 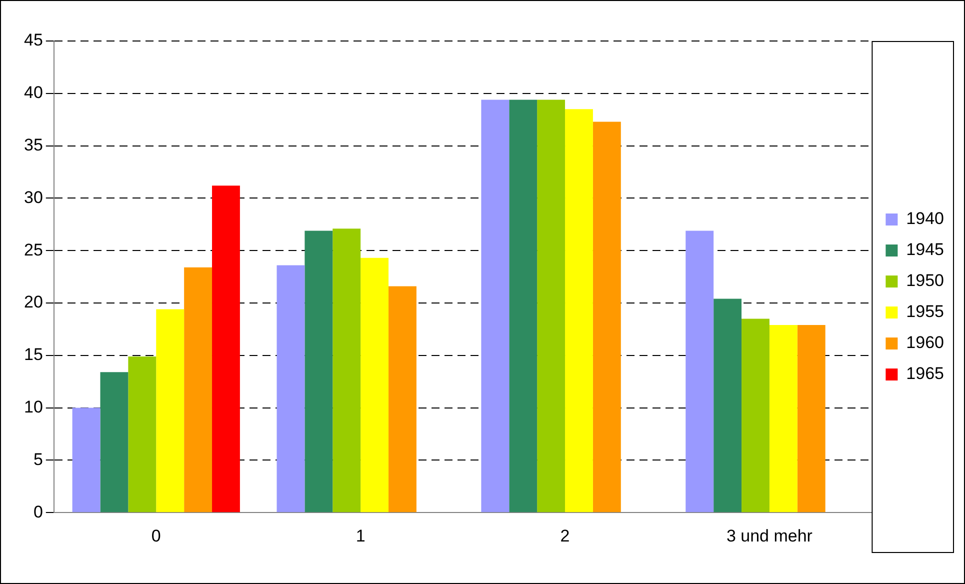 What do you see at coordinates (925, 250) in the screenshot?
I see `legend-label: 1945` at bounding box center [925, 250].